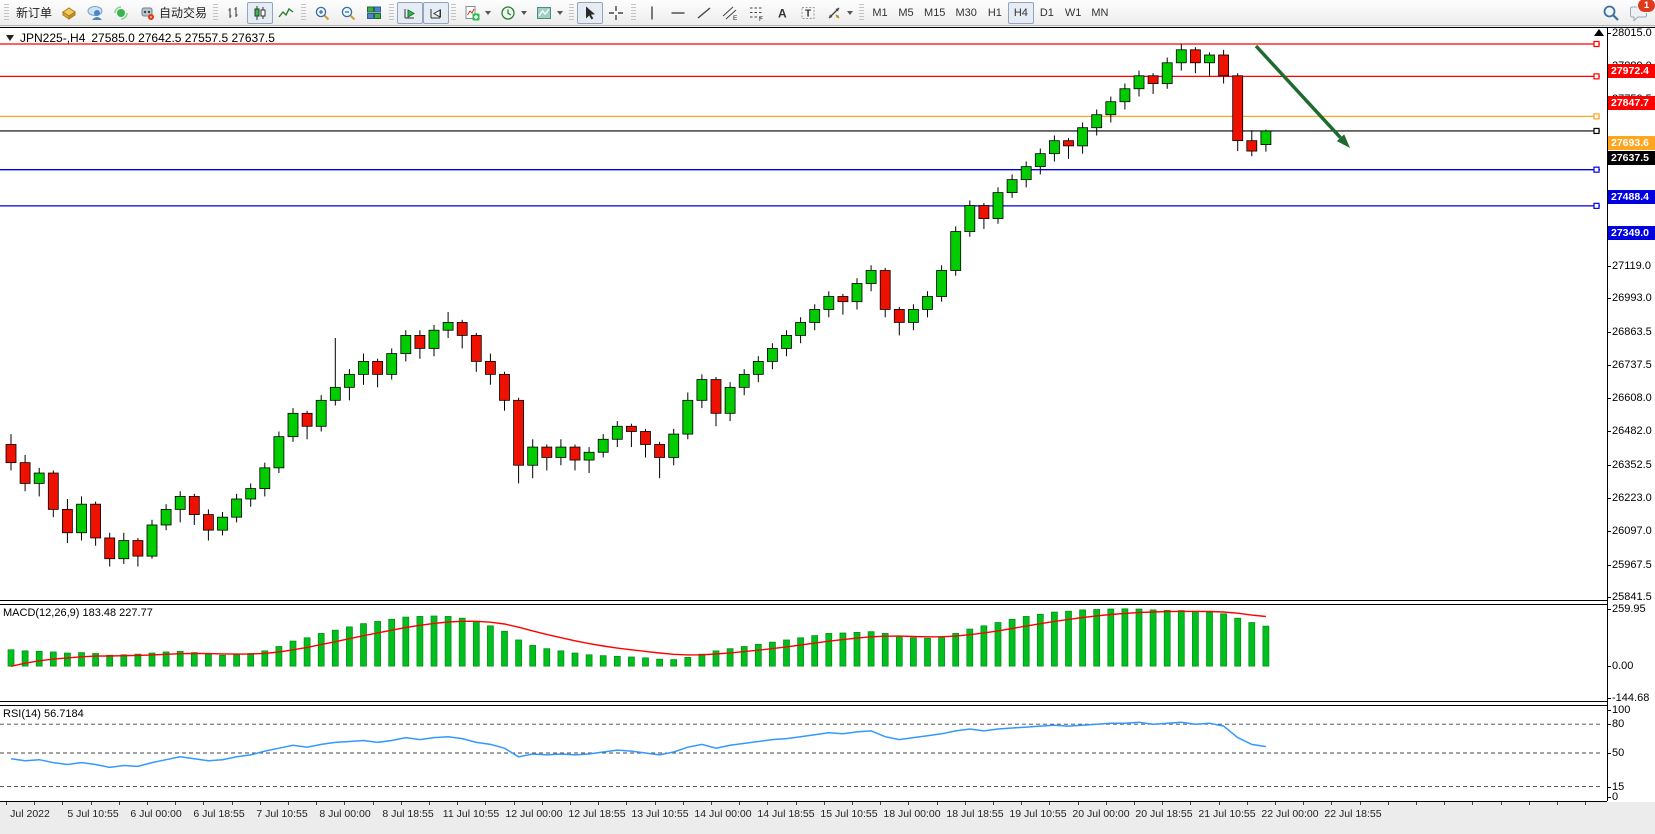  What do you see at coordinates (286, 13) in the screenshot?
I see `line-chart-button` at bounding box center [286, 13].